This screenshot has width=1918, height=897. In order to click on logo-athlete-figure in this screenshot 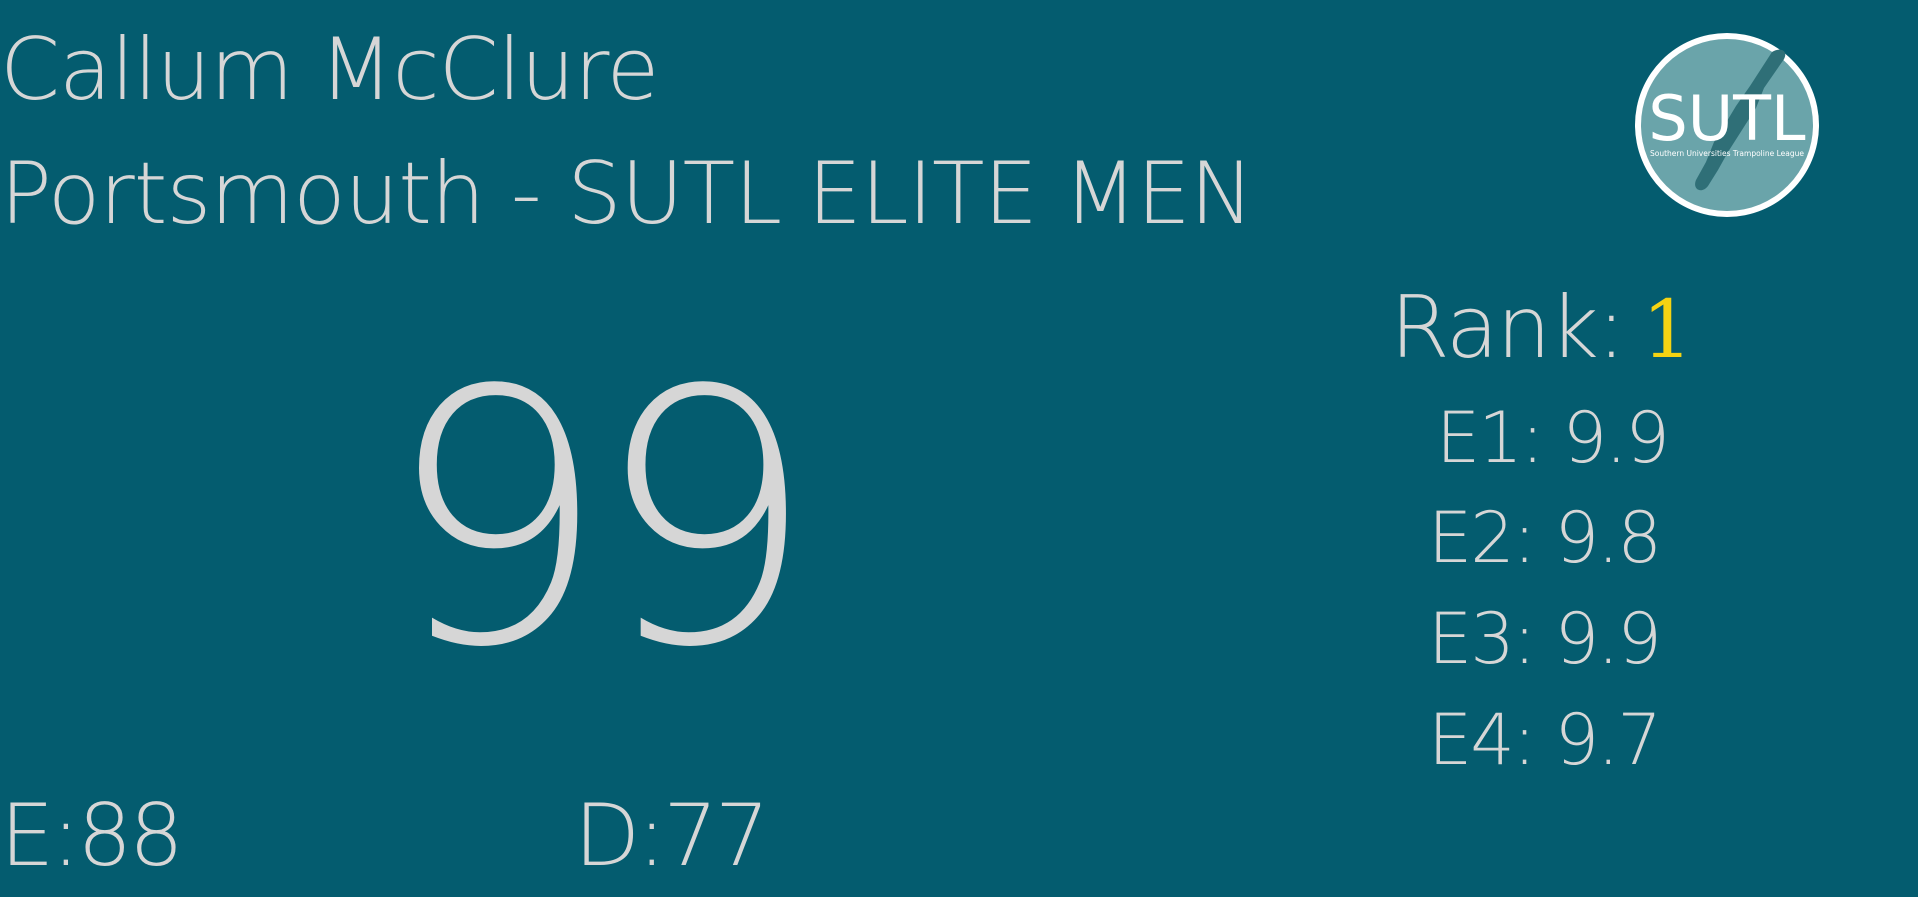, I will do `click(1740, 120)`.